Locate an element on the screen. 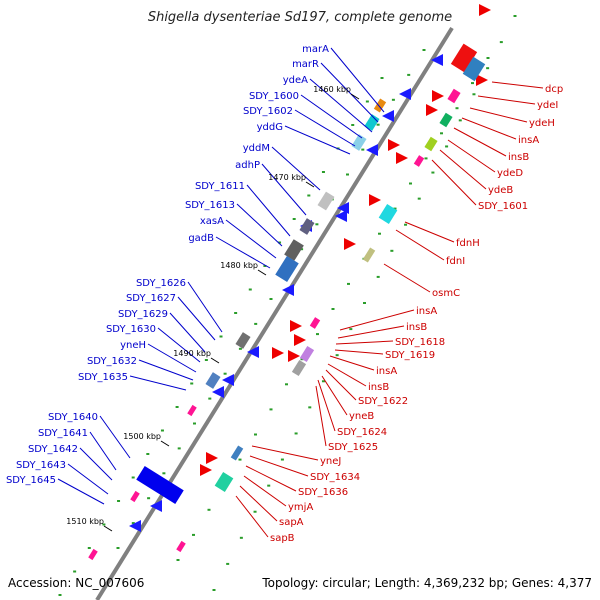 Image resolution: width=600 pixels, height=600 pixels. right-gene-label: fdnI is located at coordinates (455, 261).